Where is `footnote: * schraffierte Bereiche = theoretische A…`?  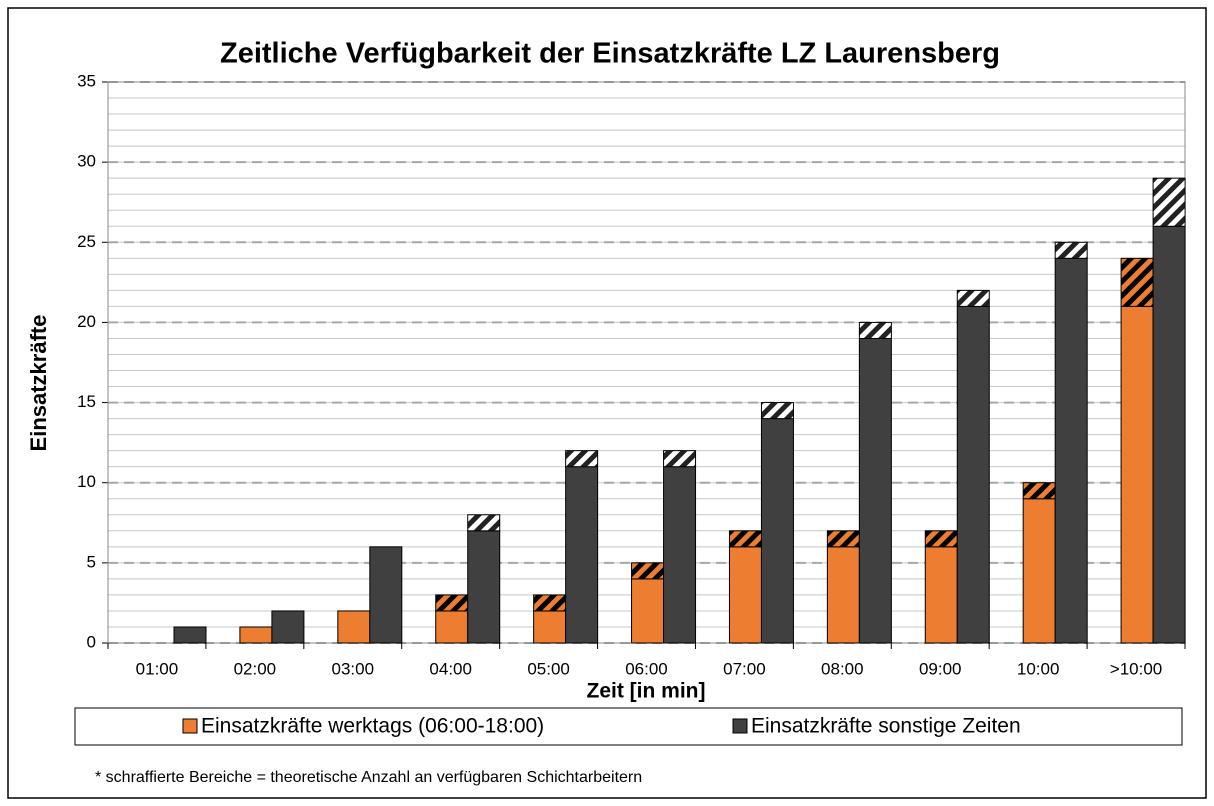 footnote: * schraffierte Bereiche = theoretische A… is located at coordinates (368, 777).